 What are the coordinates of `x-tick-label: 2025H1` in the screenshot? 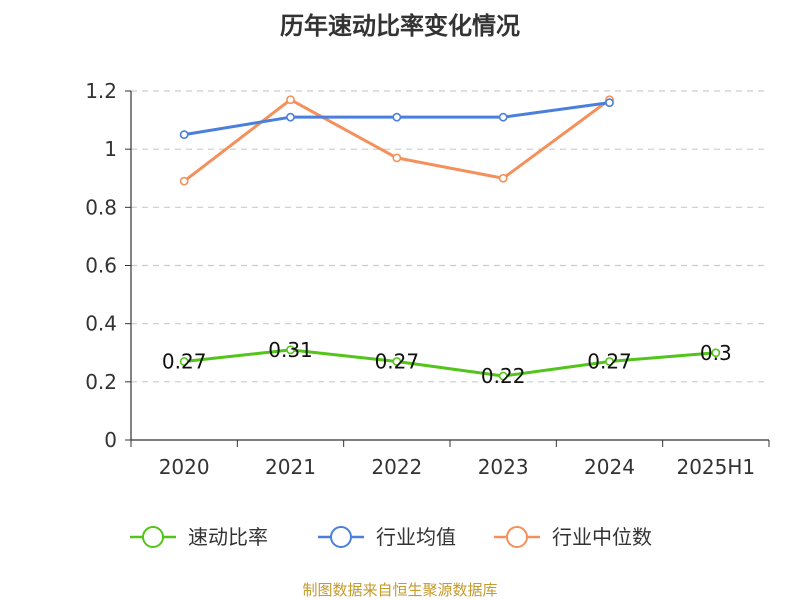 It's located at (715, 467).